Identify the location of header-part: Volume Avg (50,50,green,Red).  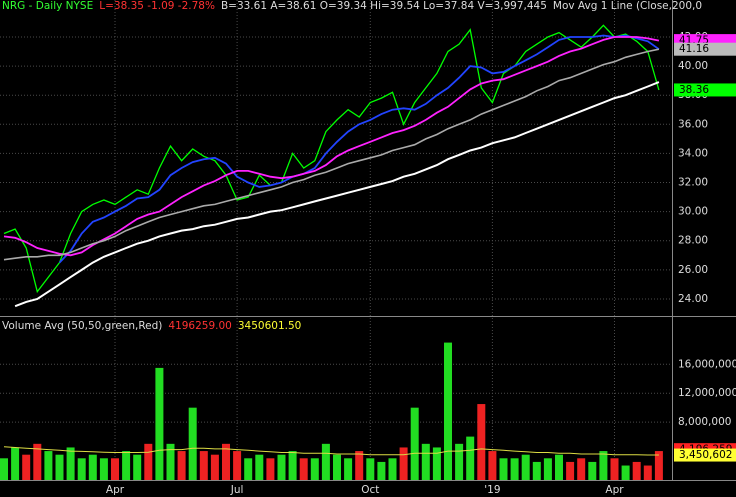
(82, 326).